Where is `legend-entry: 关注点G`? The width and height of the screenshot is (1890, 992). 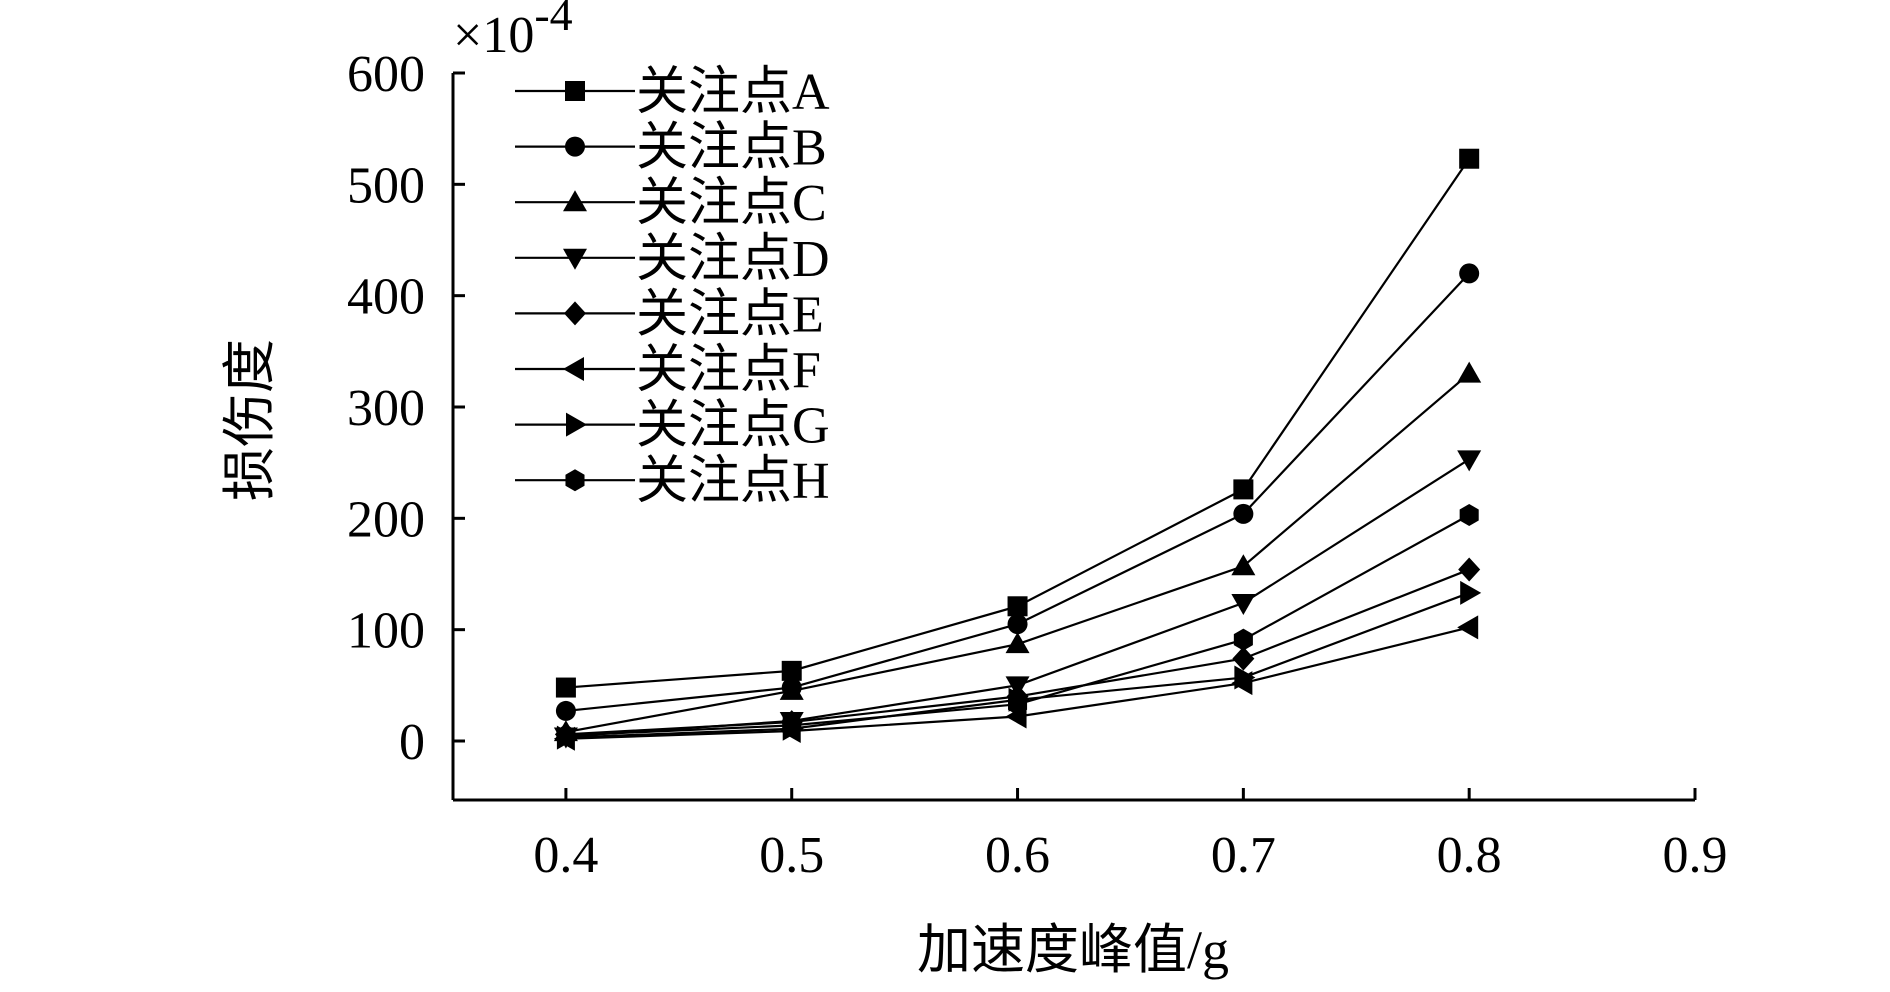
legend-entry: 关注点G is located at coordinates (672, 426).